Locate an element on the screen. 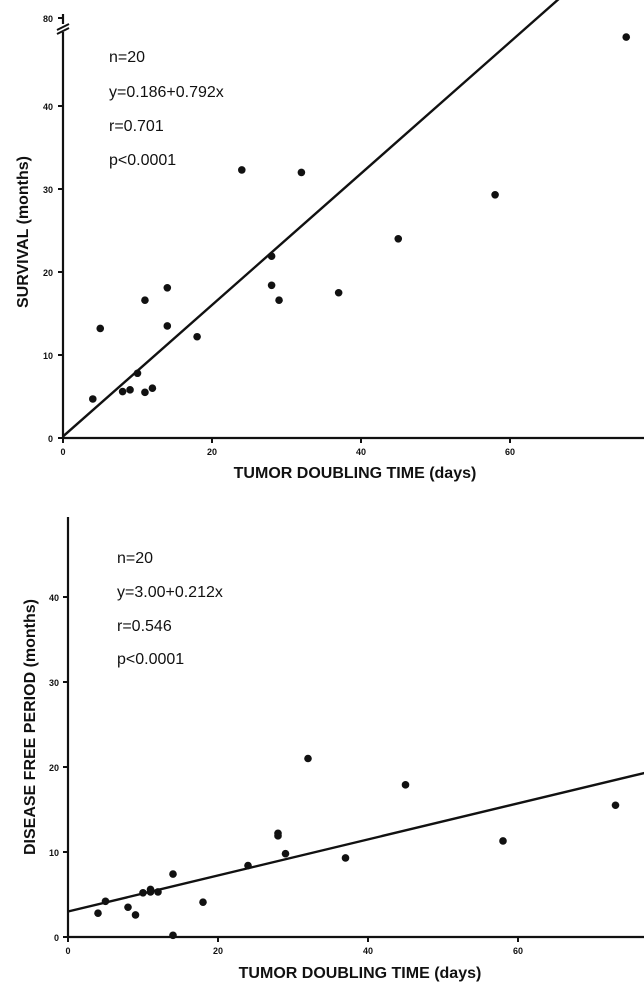  survival-y-tick-label: 80 is located at coordinates (48, 19).